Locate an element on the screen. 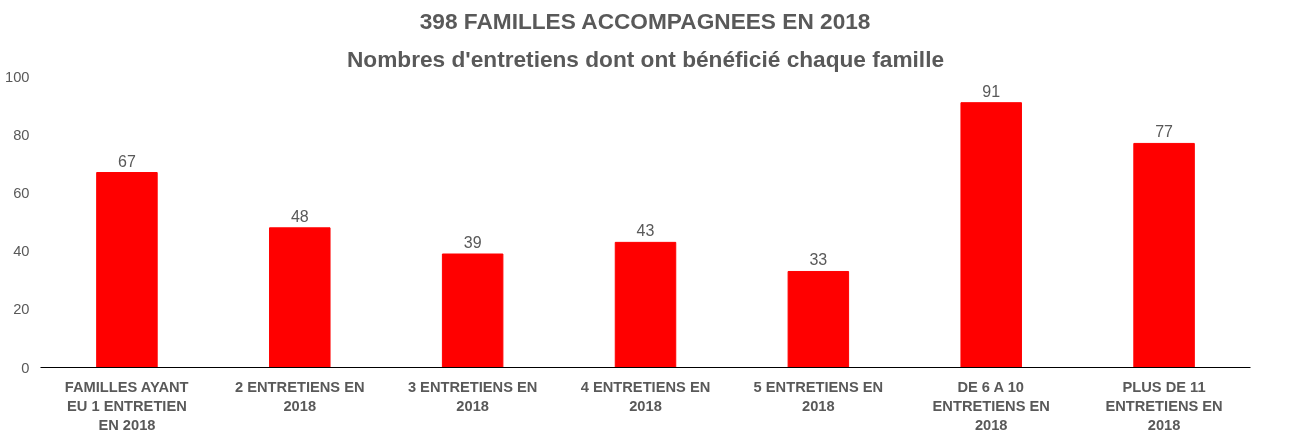 Image resolution: width=1296 pixels, height=441 pixels. x-tick-label: PLUS DE 11 ENTRETIENS EN 2018 is located at coordinates (1164, 405).